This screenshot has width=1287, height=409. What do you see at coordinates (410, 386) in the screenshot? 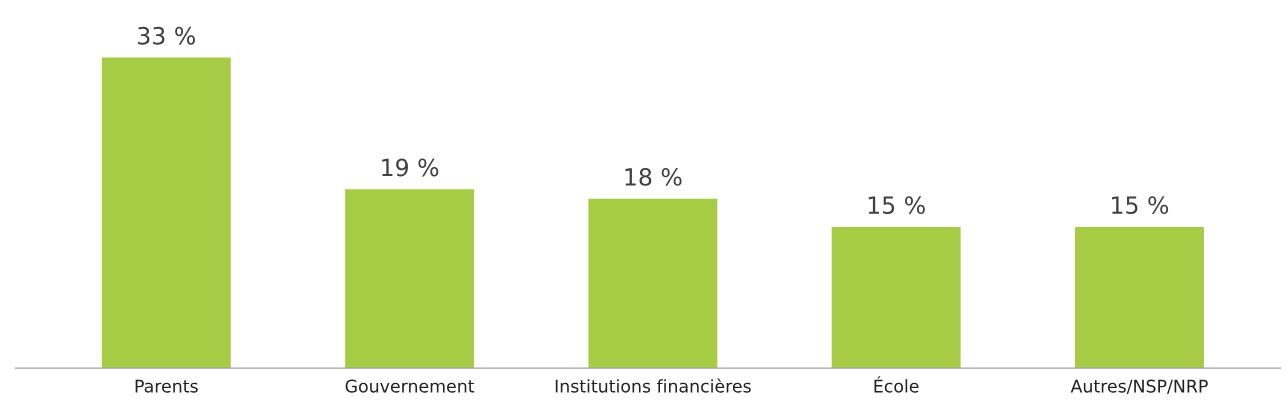
I see `x-tick-label: Gouvernement` at bounding box center [410, 386].